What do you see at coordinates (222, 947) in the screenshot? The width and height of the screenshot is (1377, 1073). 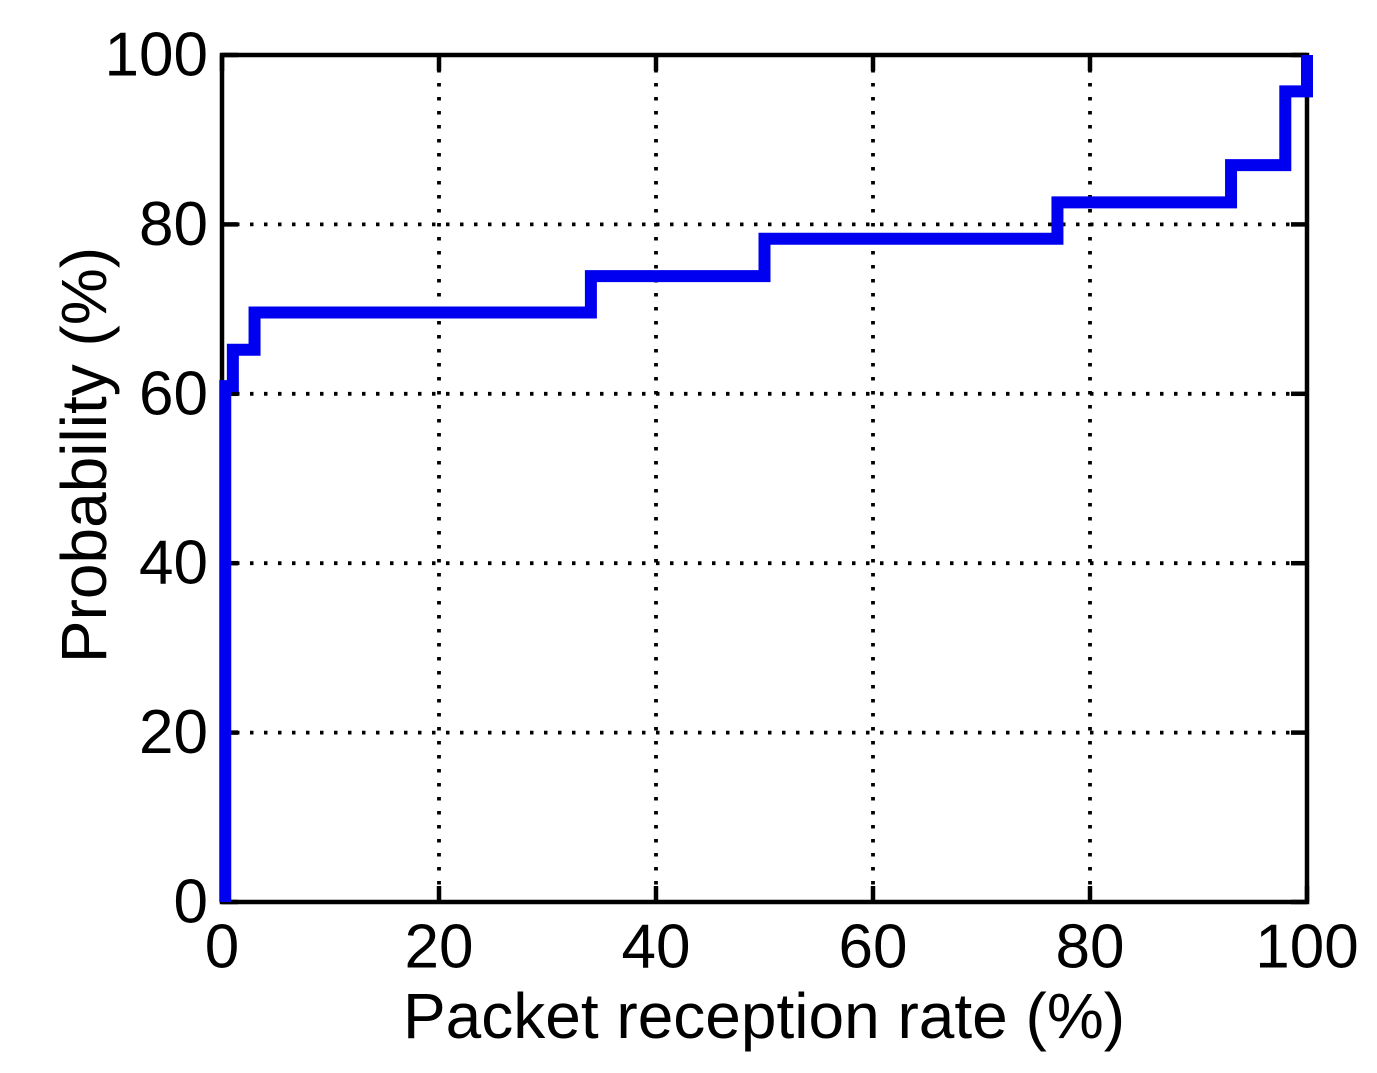 I see `x-tick-label-0: 0` at bounding box center [222, 947].